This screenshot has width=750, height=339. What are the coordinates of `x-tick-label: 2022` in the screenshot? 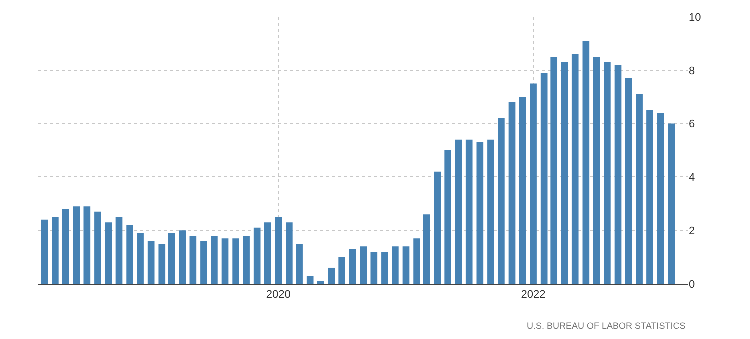 It's located at (533, 295).